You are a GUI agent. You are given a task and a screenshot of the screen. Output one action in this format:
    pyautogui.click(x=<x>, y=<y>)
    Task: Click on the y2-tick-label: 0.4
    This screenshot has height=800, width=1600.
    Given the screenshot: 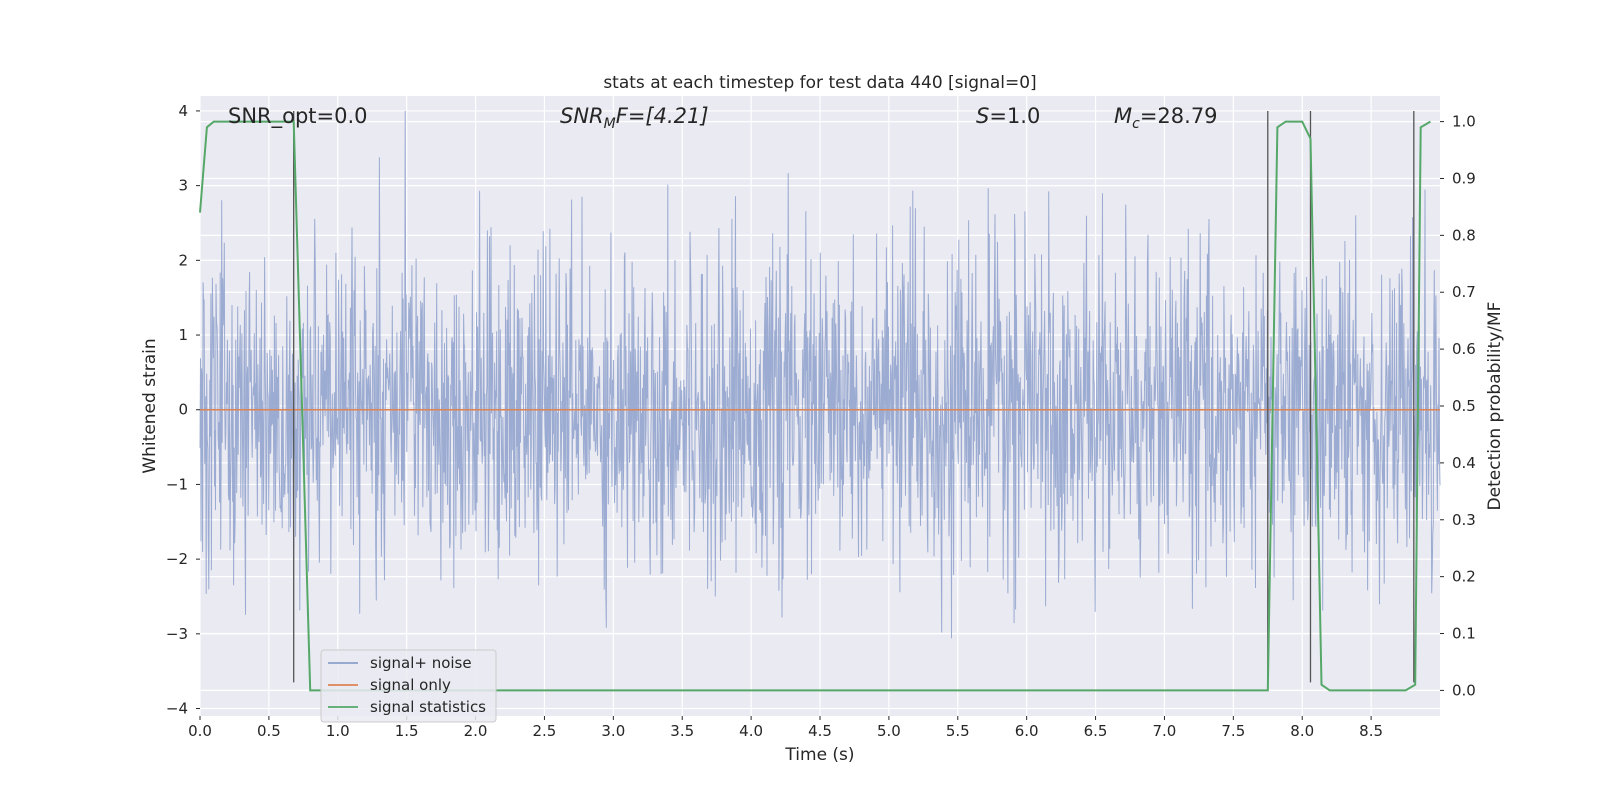 What is the action you would take?
    pyautogui.click(x=1464, y=463)
    